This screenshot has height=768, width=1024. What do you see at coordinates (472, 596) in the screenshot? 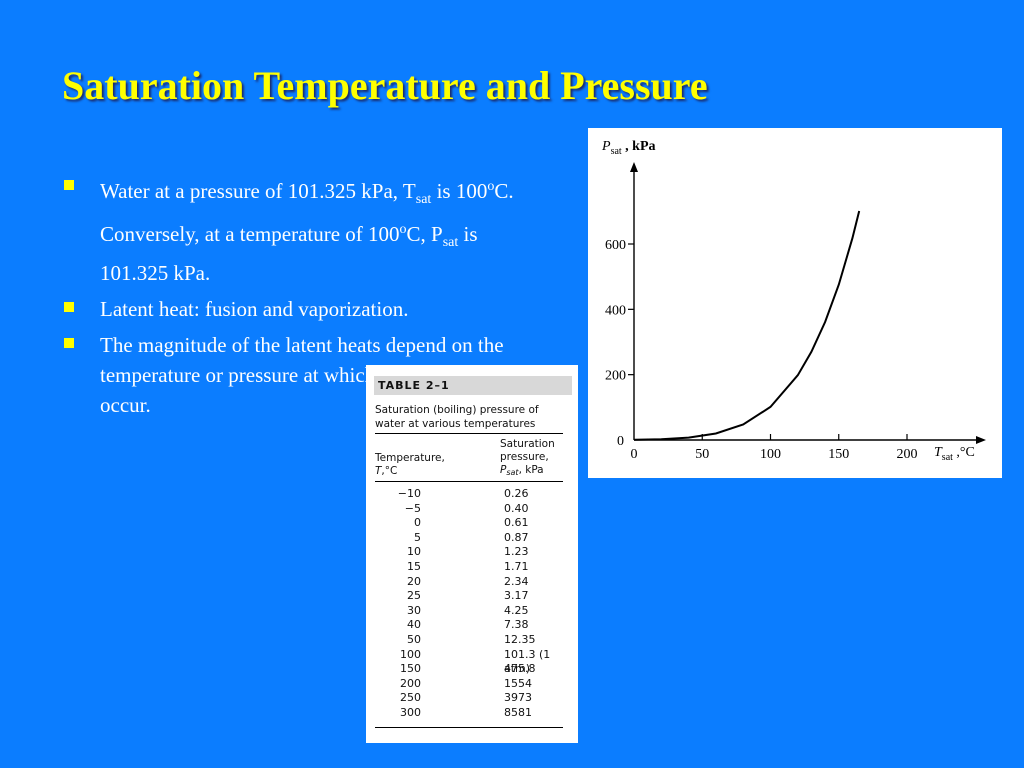
I see `table-row: 25 3.17` at bounding box center [472, 596].